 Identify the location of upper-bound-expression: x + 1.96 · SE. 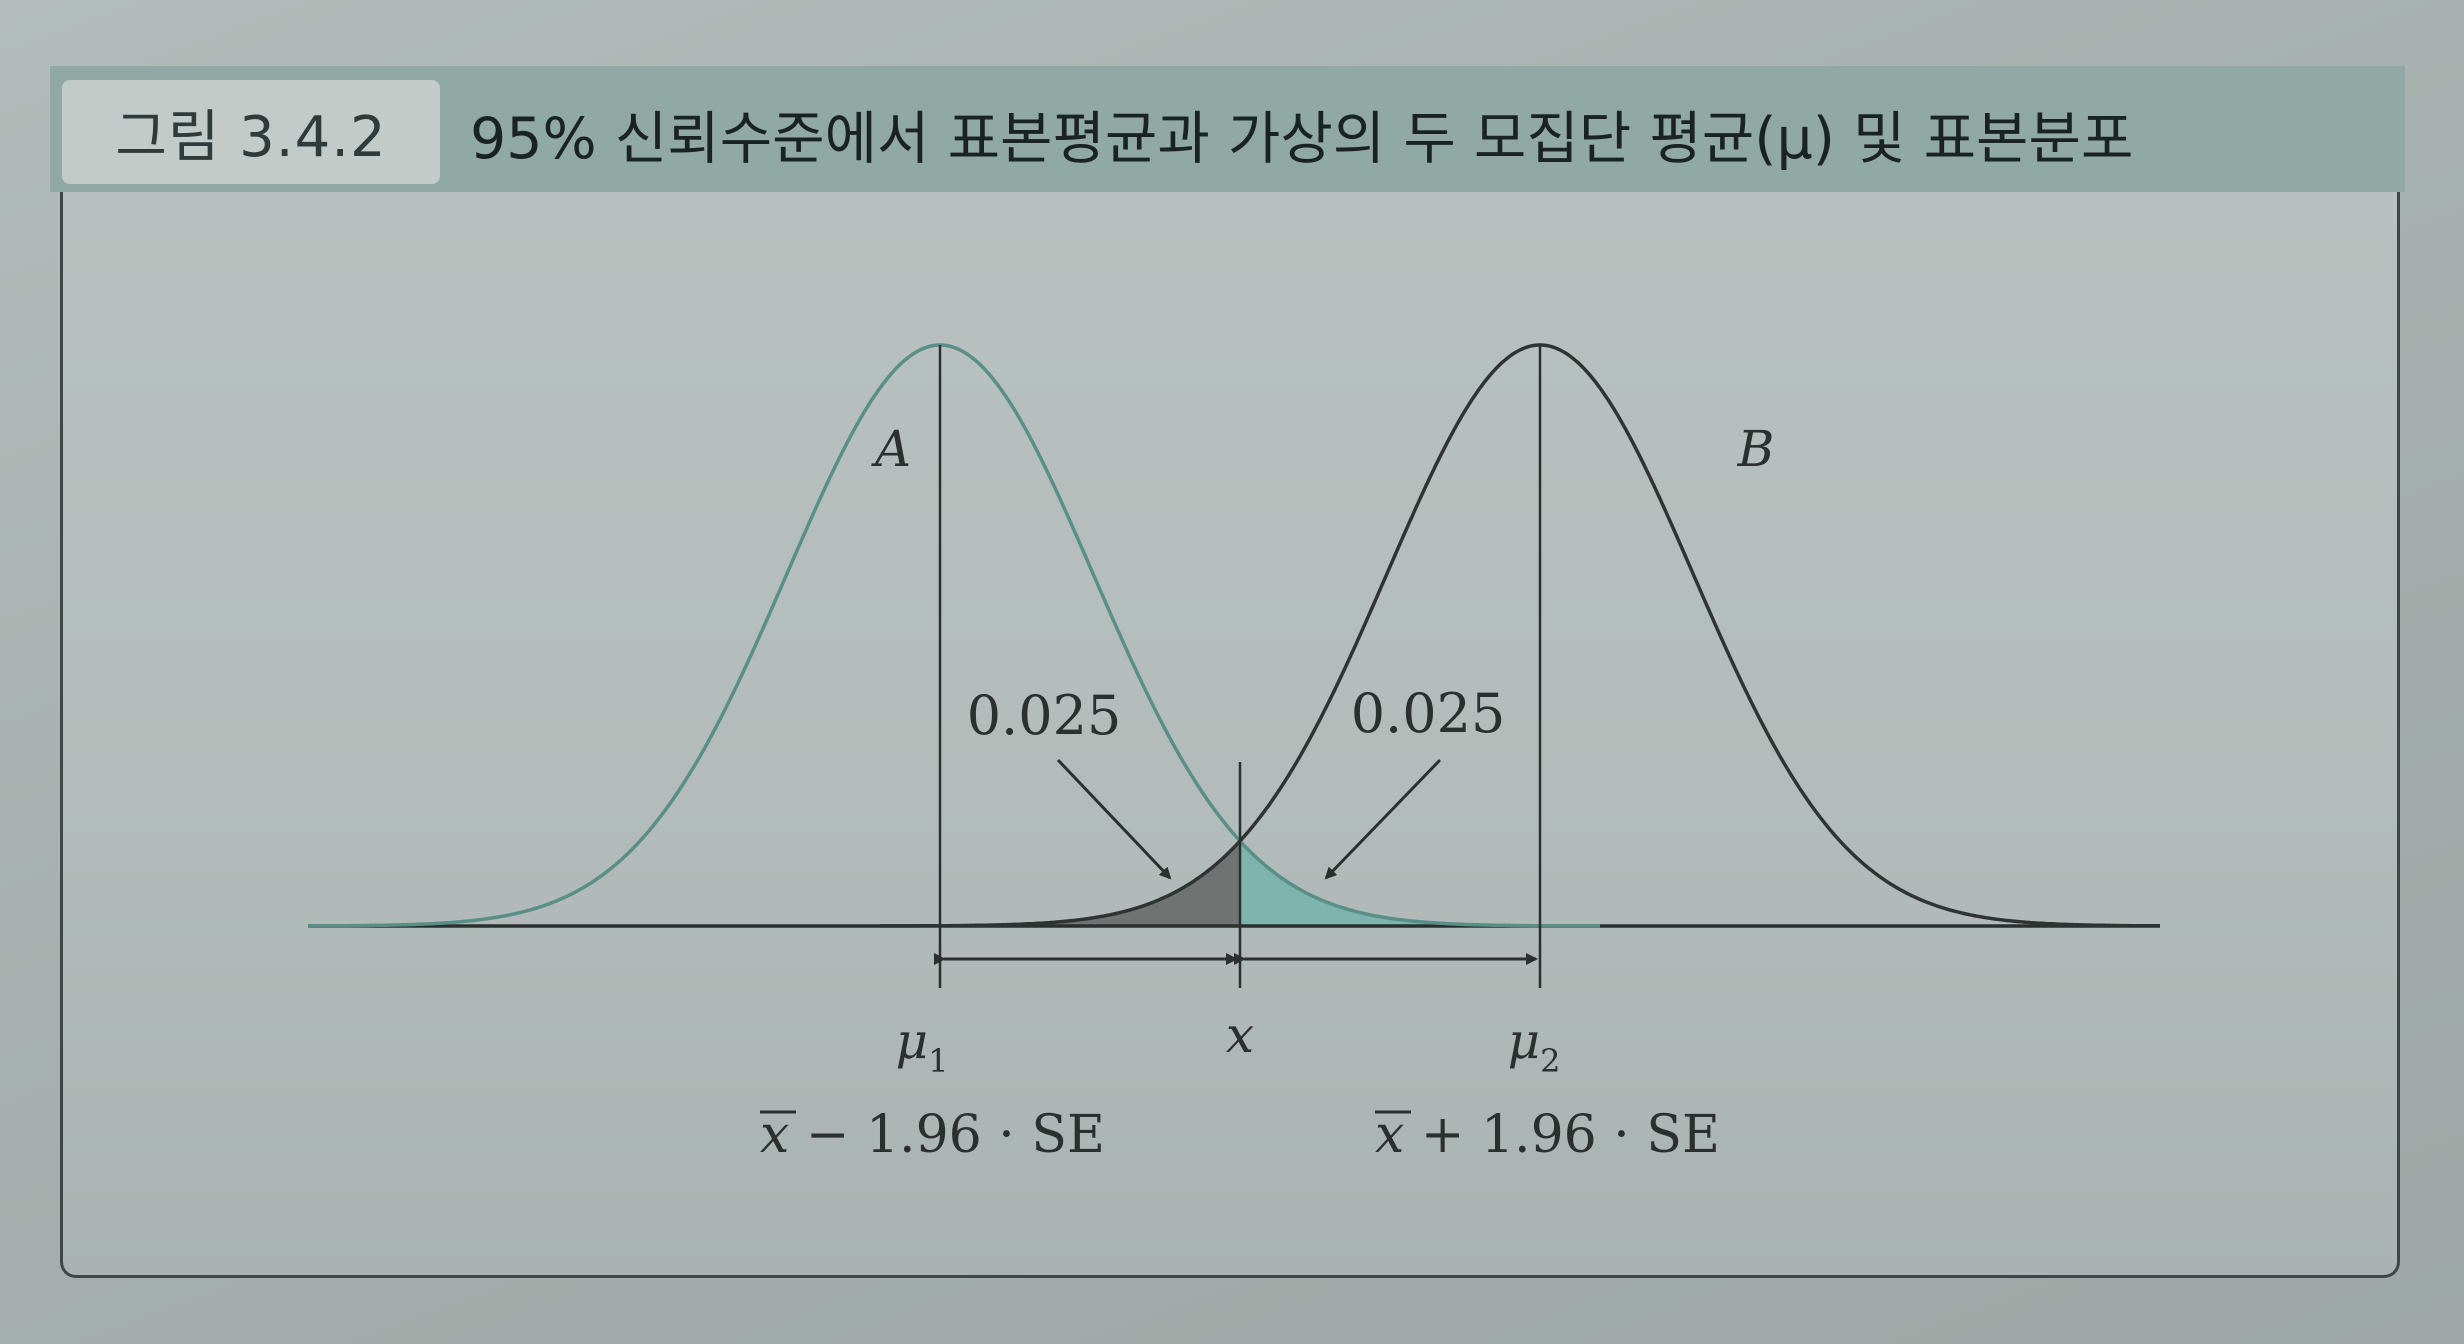
(1547, 1135).